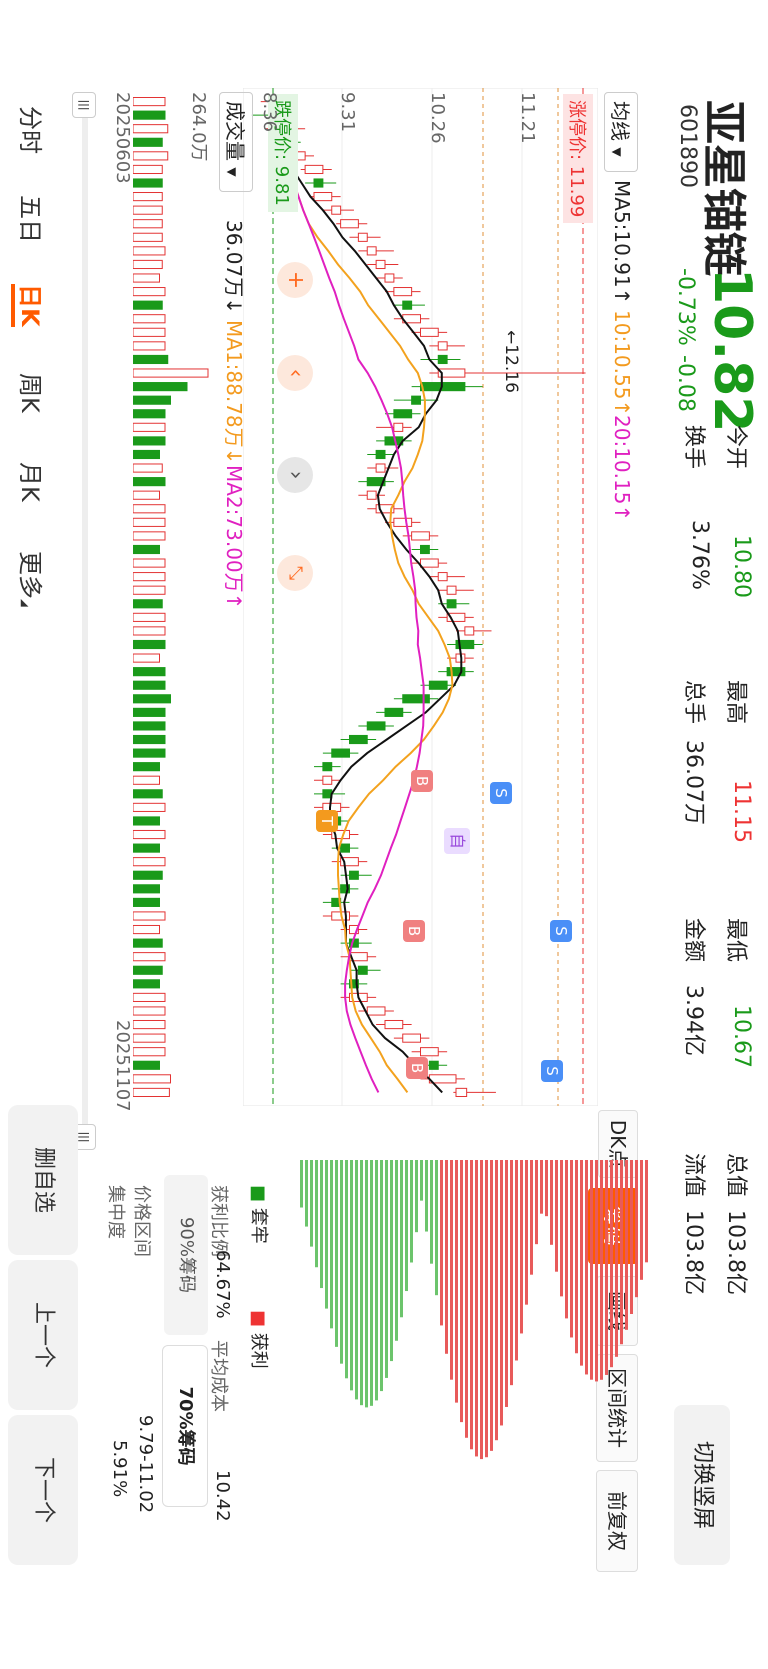 The width and height of the screenshot is (768, 1669). I want to click on collapse-button: ⤡, so click(295, 573).